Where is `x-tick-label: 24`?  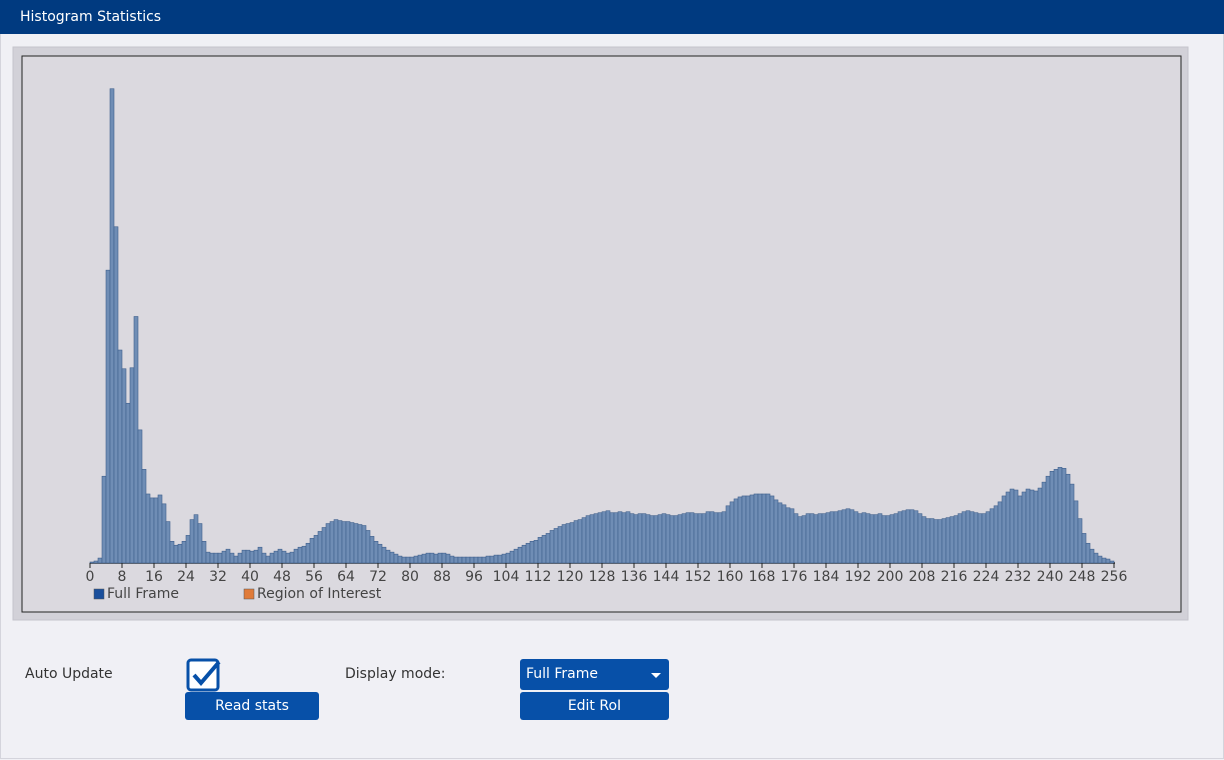
x-tick-label: 24 is located at coordinates (186, 577).